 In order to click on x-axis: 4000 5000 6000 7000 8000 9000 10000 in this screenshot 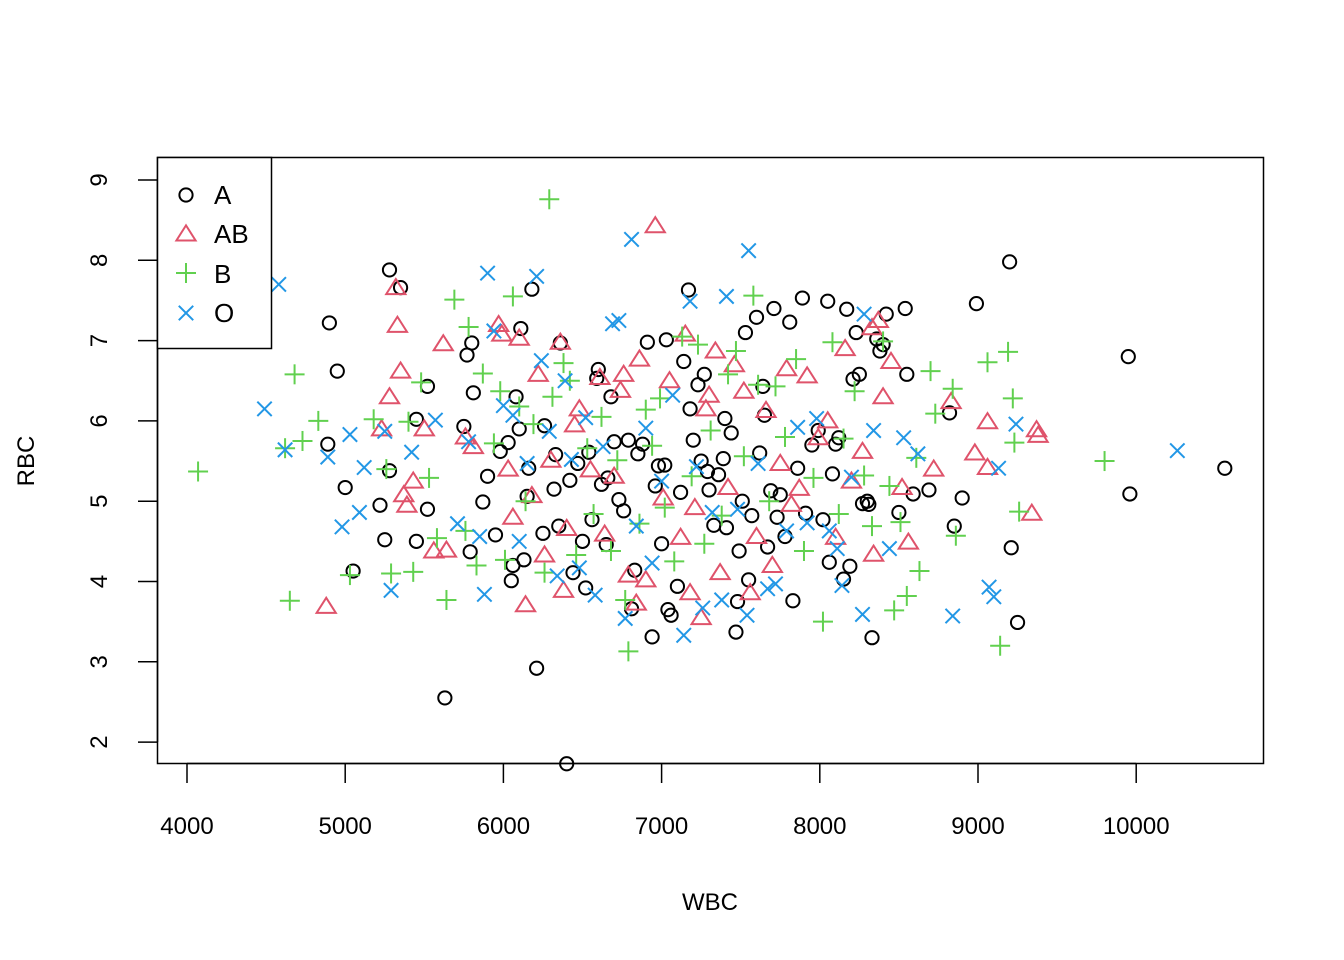, I will do `click(665, 801)`.